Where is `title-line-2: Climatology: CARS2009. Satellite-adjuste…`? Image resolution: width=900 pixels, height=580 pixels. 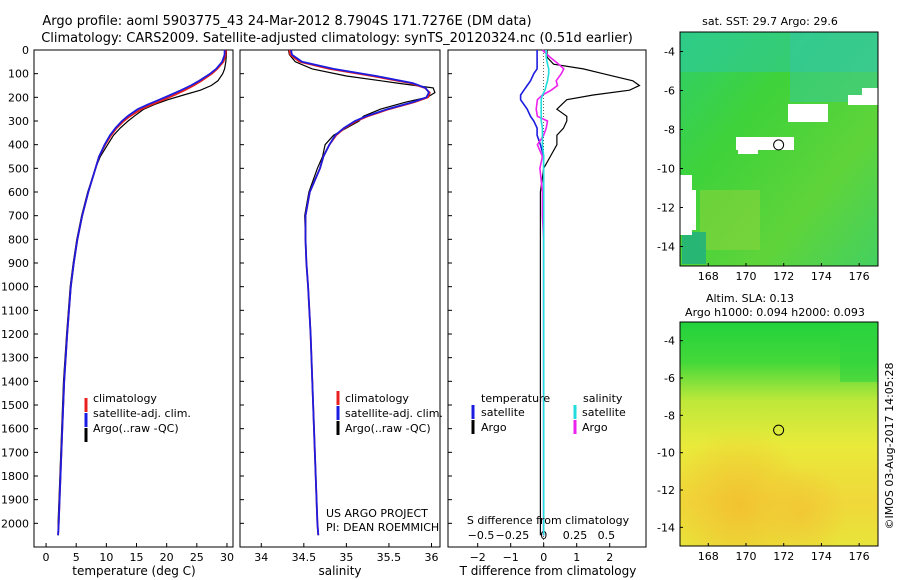
title-line-2: Climatology: CARS2009. Satellite-adjuste… is located at coordinates (337, 38).